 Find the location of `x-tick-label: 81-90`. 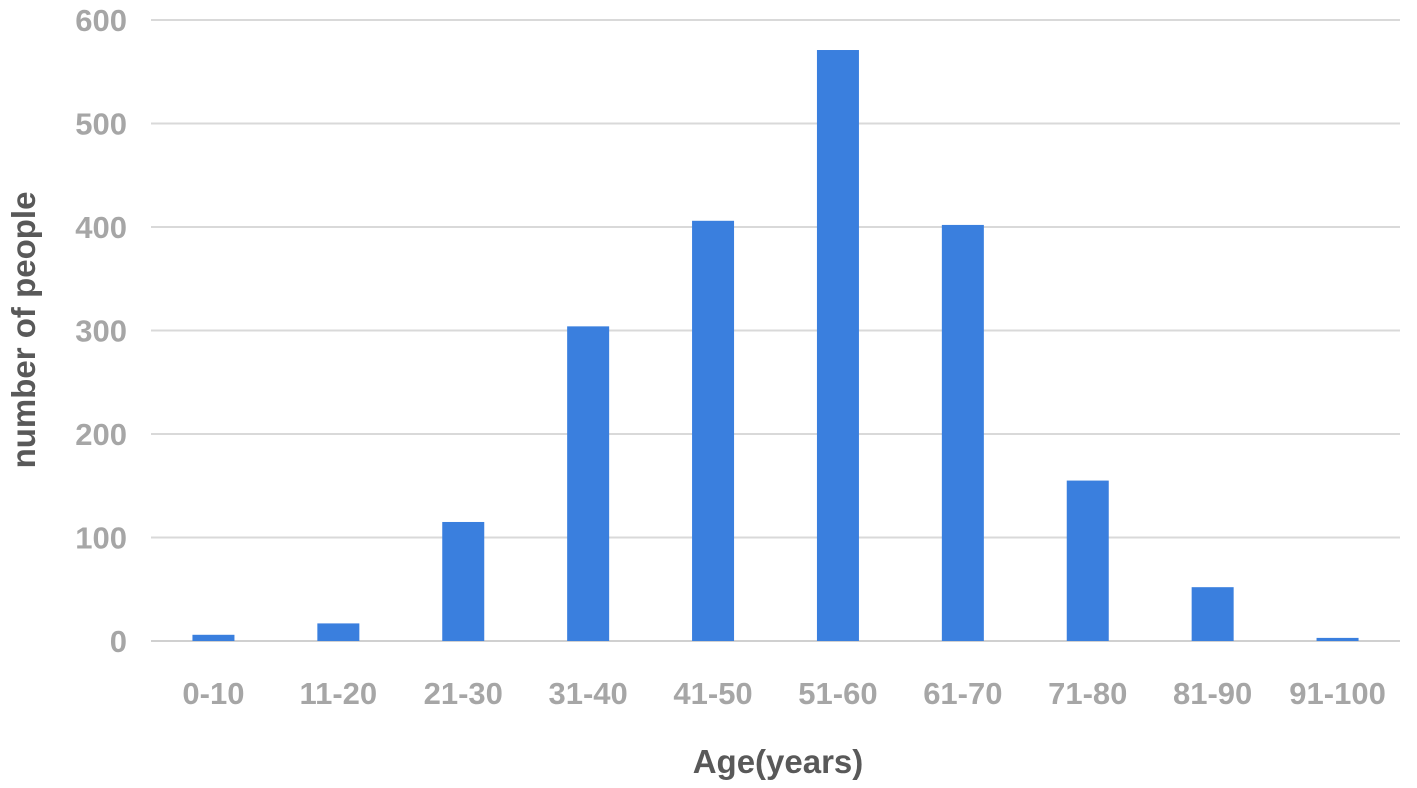

x-tick-label: 81-90 is located at coordinates (1212, 693).